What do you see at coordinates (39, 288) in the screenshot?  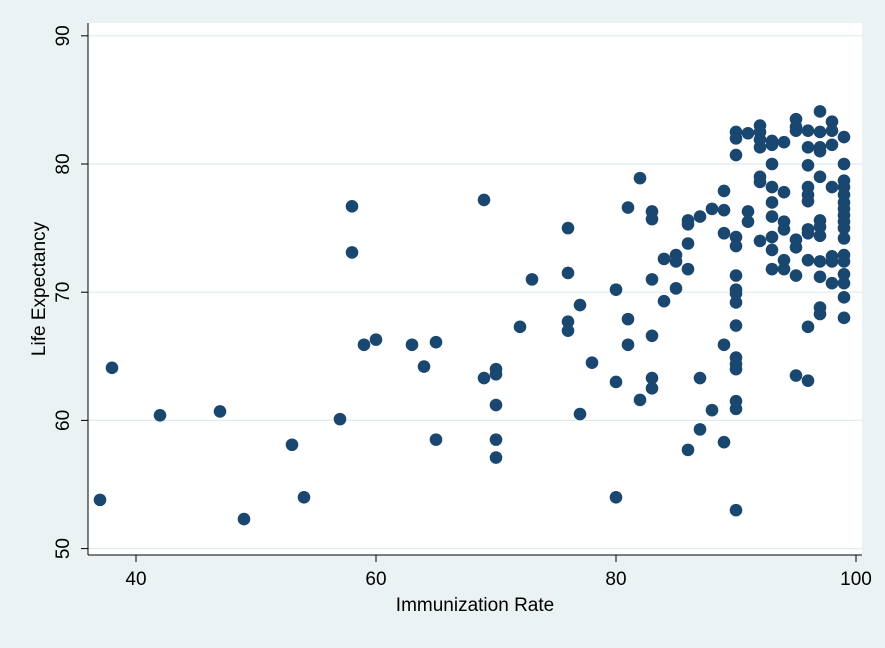 I see `y-axis-label: Life Expectancy` at bounding box center [39, 288].